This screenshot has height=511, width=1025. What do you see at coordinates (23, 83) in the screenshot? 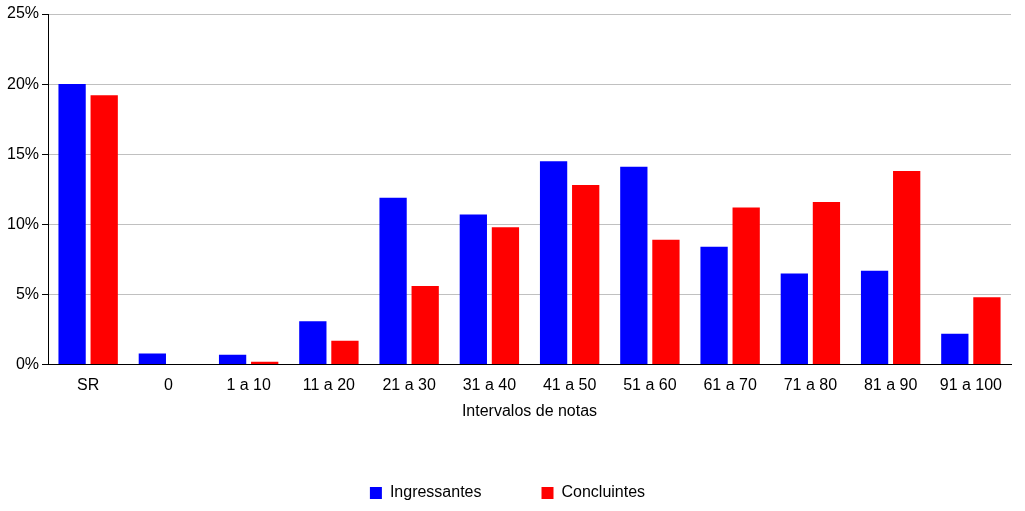
I see `y-tick-label: 20%` at bounding box center [23, 83].